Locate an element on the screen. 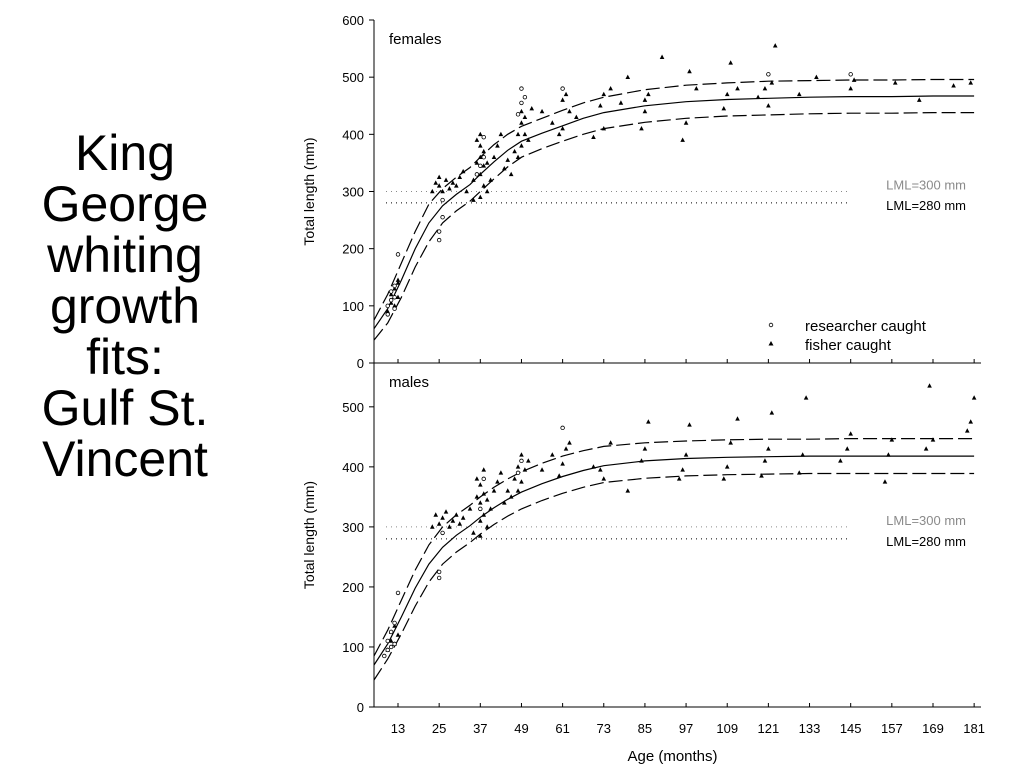 The height and width of the screenshot is (768, 1024). x-tick-label: 169 is located at coordinates (933, 728).